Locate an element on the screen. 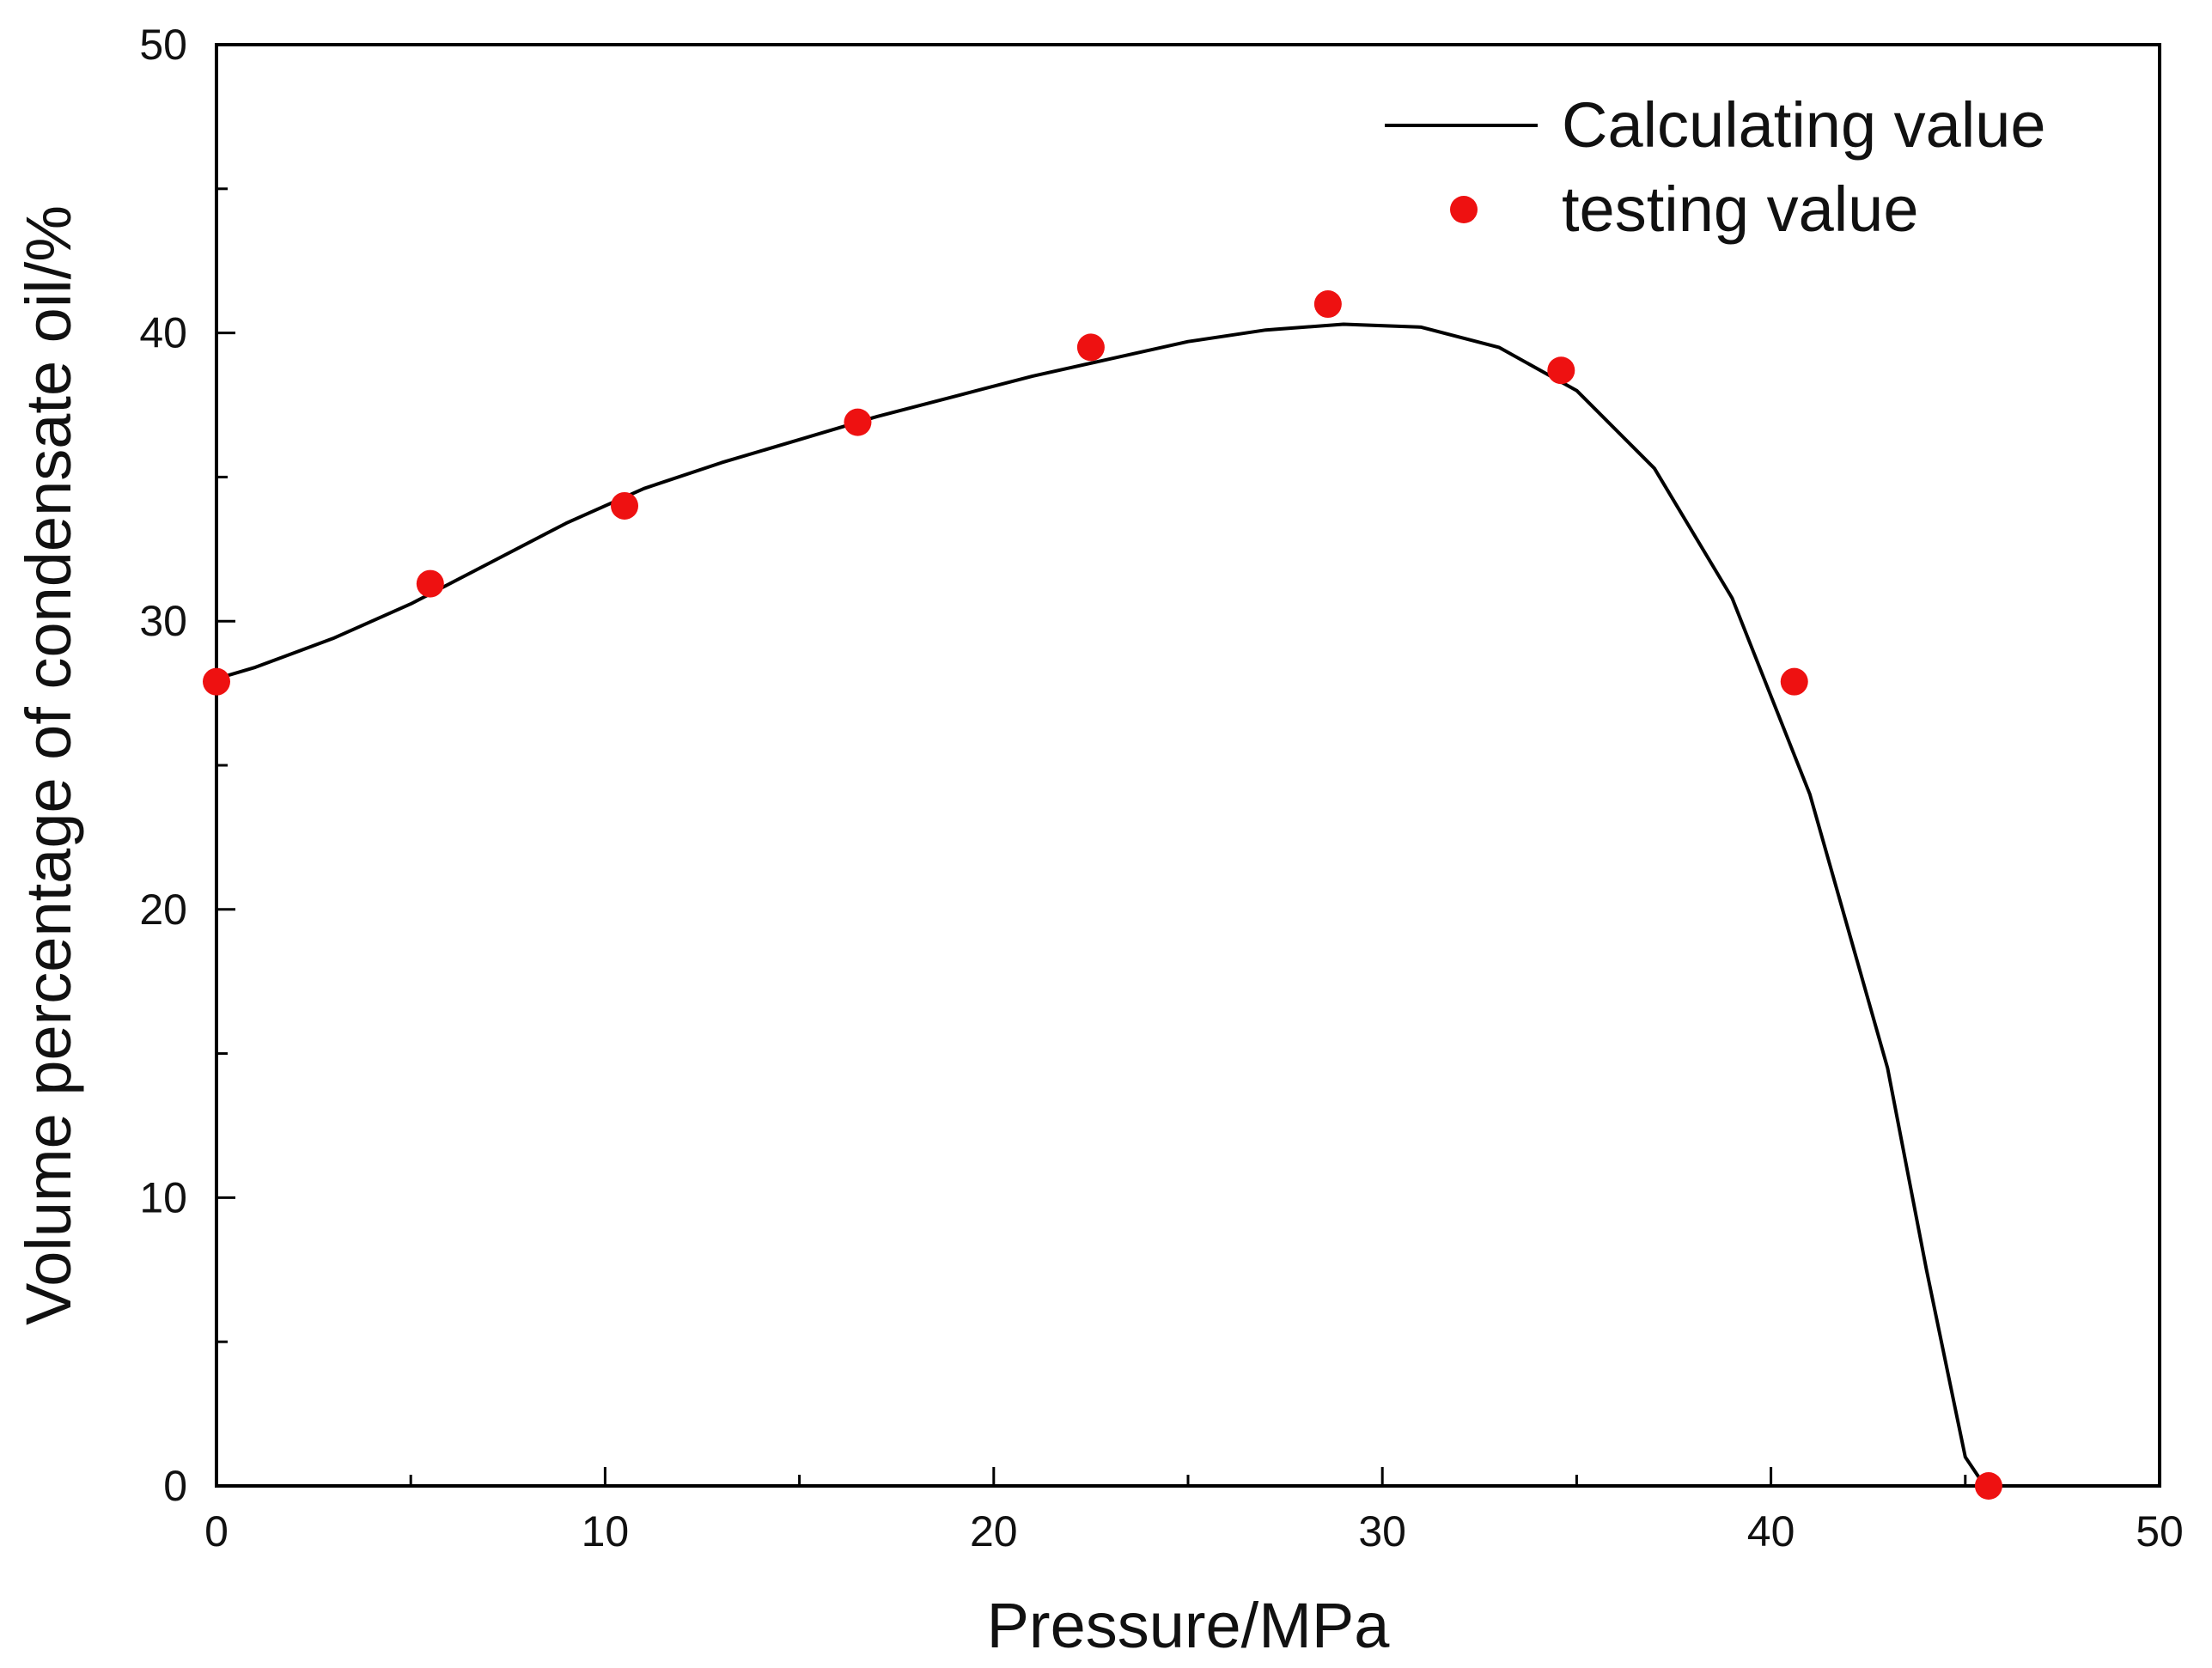 This screenshot has width=2212, height=1668. x-tick-label: 40 is located at coordinates (1771, 1531).